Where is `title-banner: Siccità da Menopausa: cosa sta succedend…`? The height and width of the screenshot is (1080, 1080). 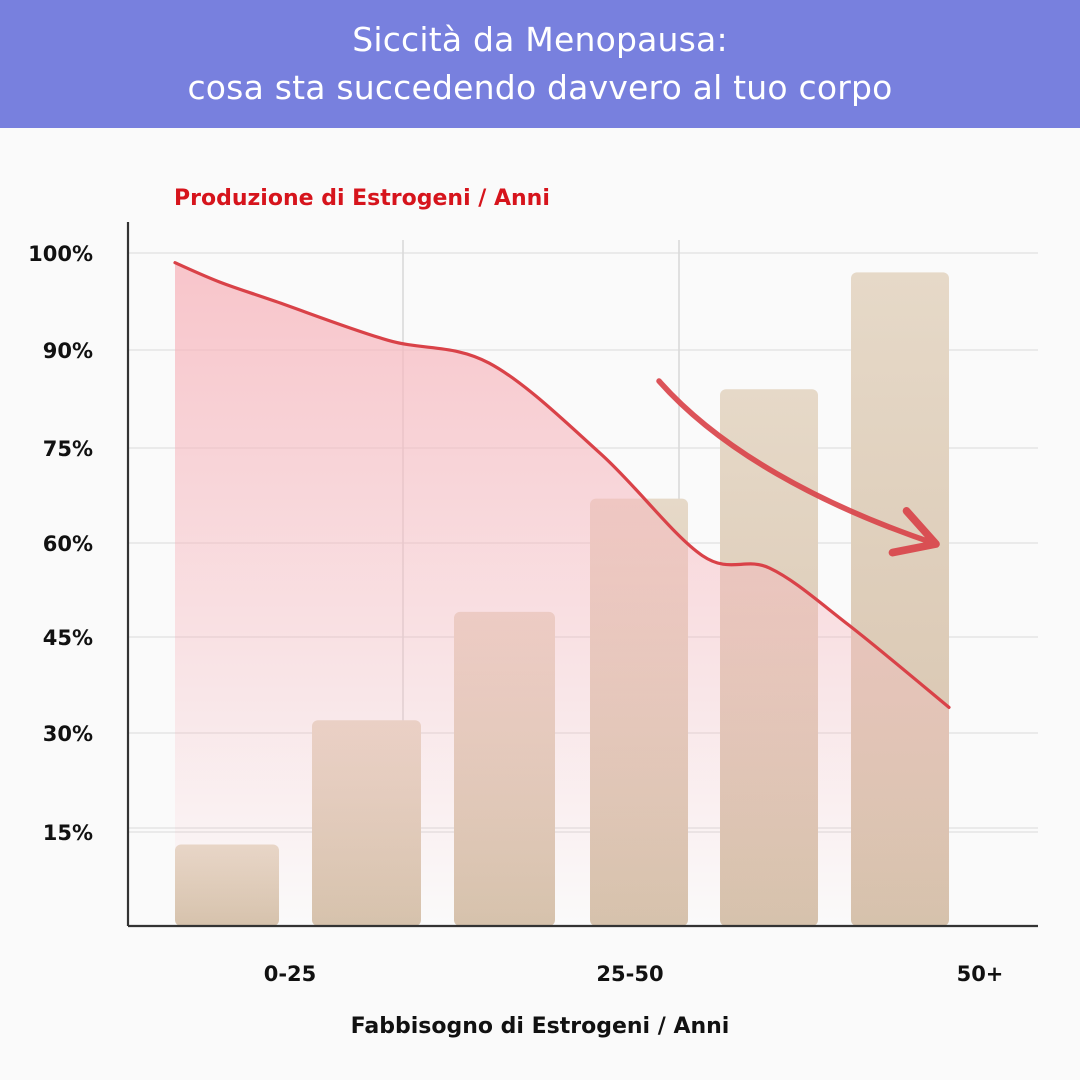 title-banner: Siccità da Menopausa: cosa sta succedend… is located at coordinates (540, 64).